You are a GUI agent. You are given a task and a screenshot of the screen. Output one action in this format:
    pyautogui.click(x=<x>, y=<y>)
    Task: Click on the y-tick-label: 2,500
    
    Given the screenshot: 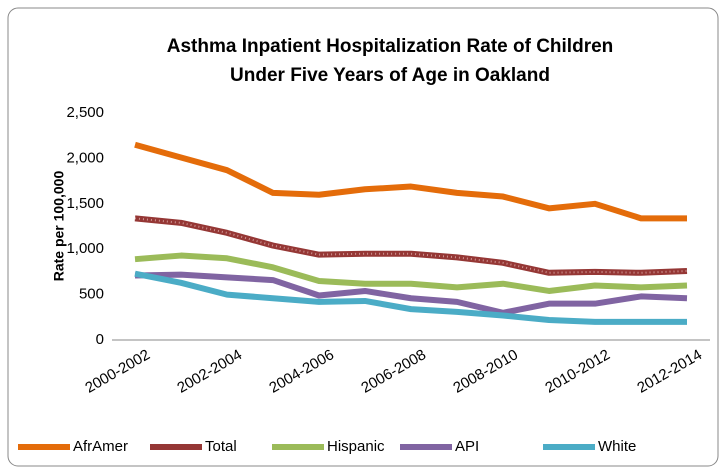 What is the action you would take?
    pyautogui.click(x=85, y=112)
    